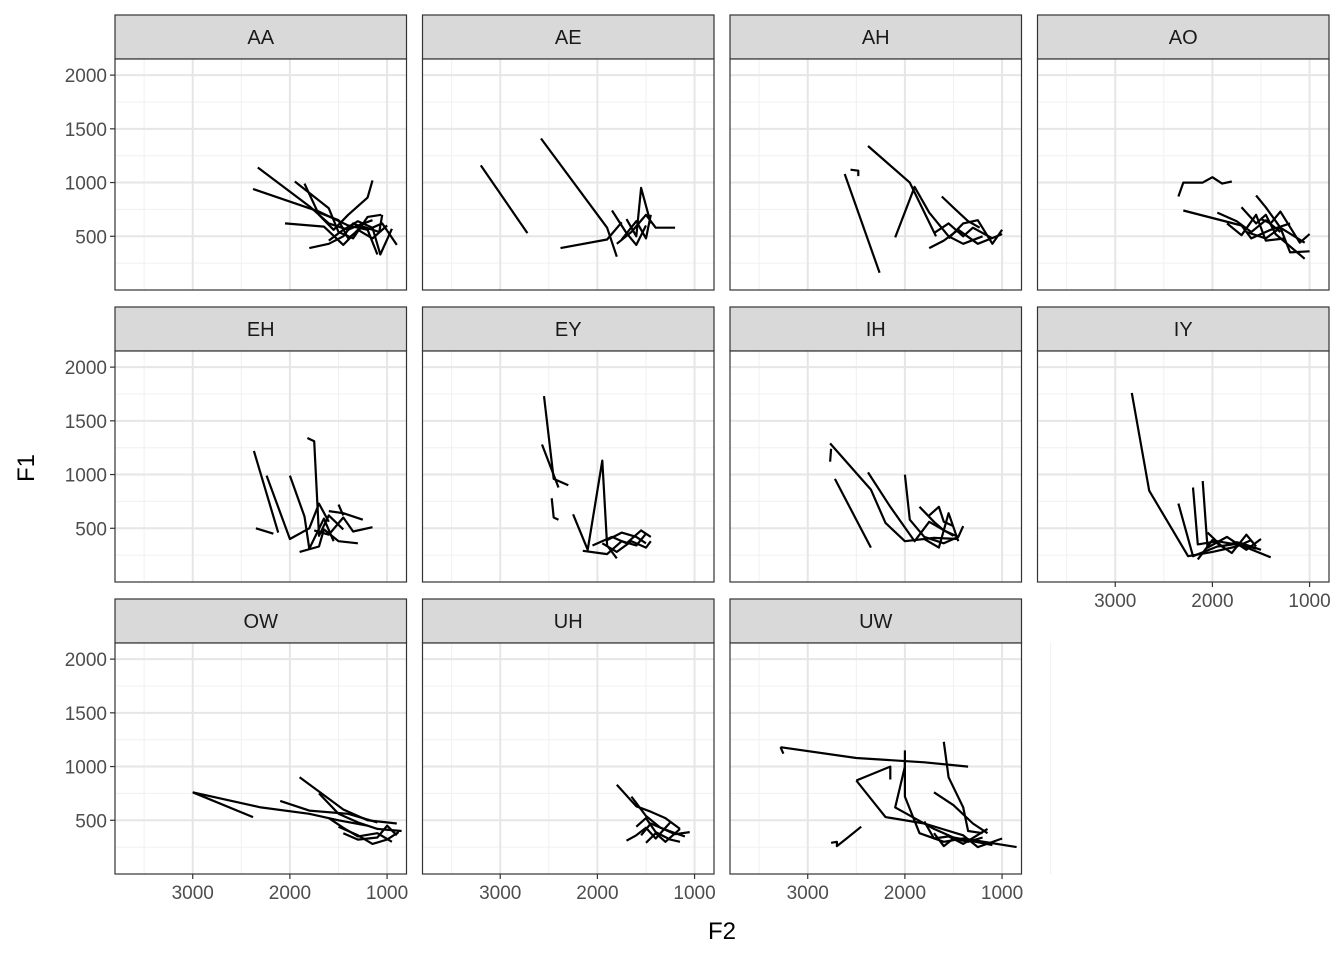 This screenshot has height=960, width=1344. I want to click on x-axis-title: F2, so click(722, 931).